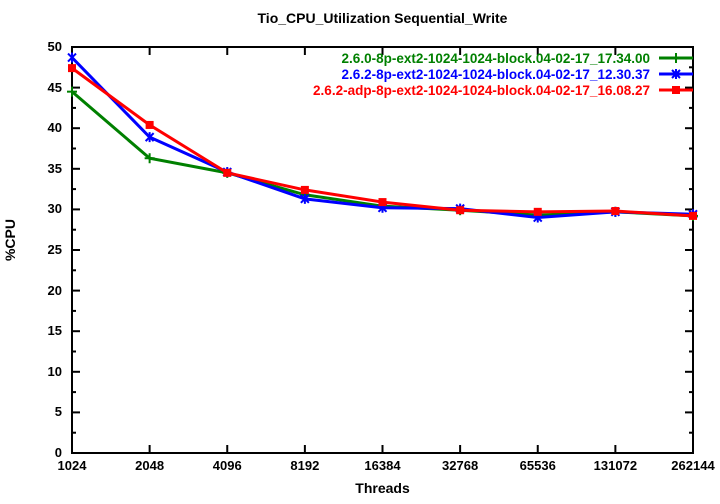 The height and width of the screenshot is (504, 720). Describe the element at coordinates (72, 465) in the screenshot. I see `x-tick-label: 1024` at that location.